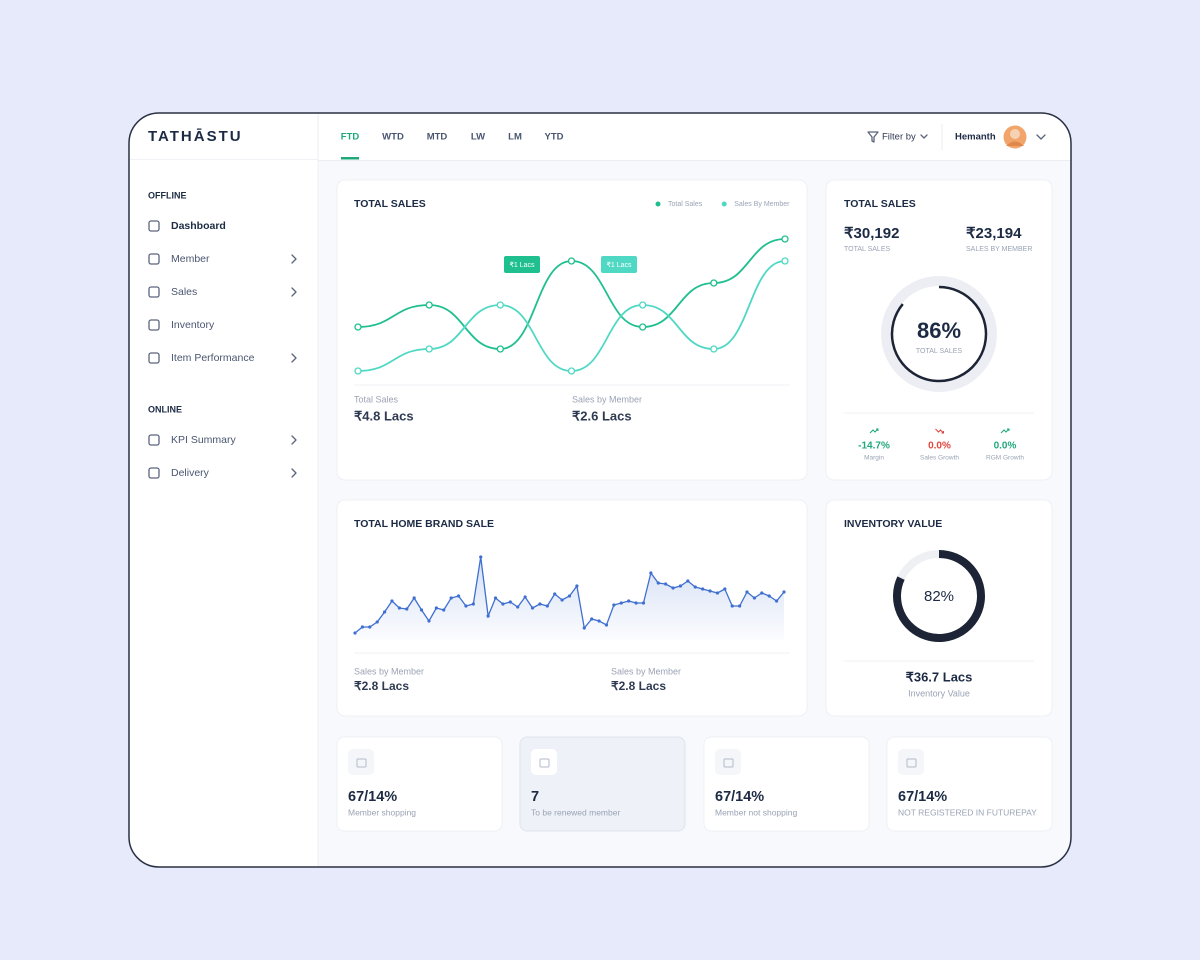 The image size is (1200, 960). I want to click on filter-chevron, so click(924, 136).